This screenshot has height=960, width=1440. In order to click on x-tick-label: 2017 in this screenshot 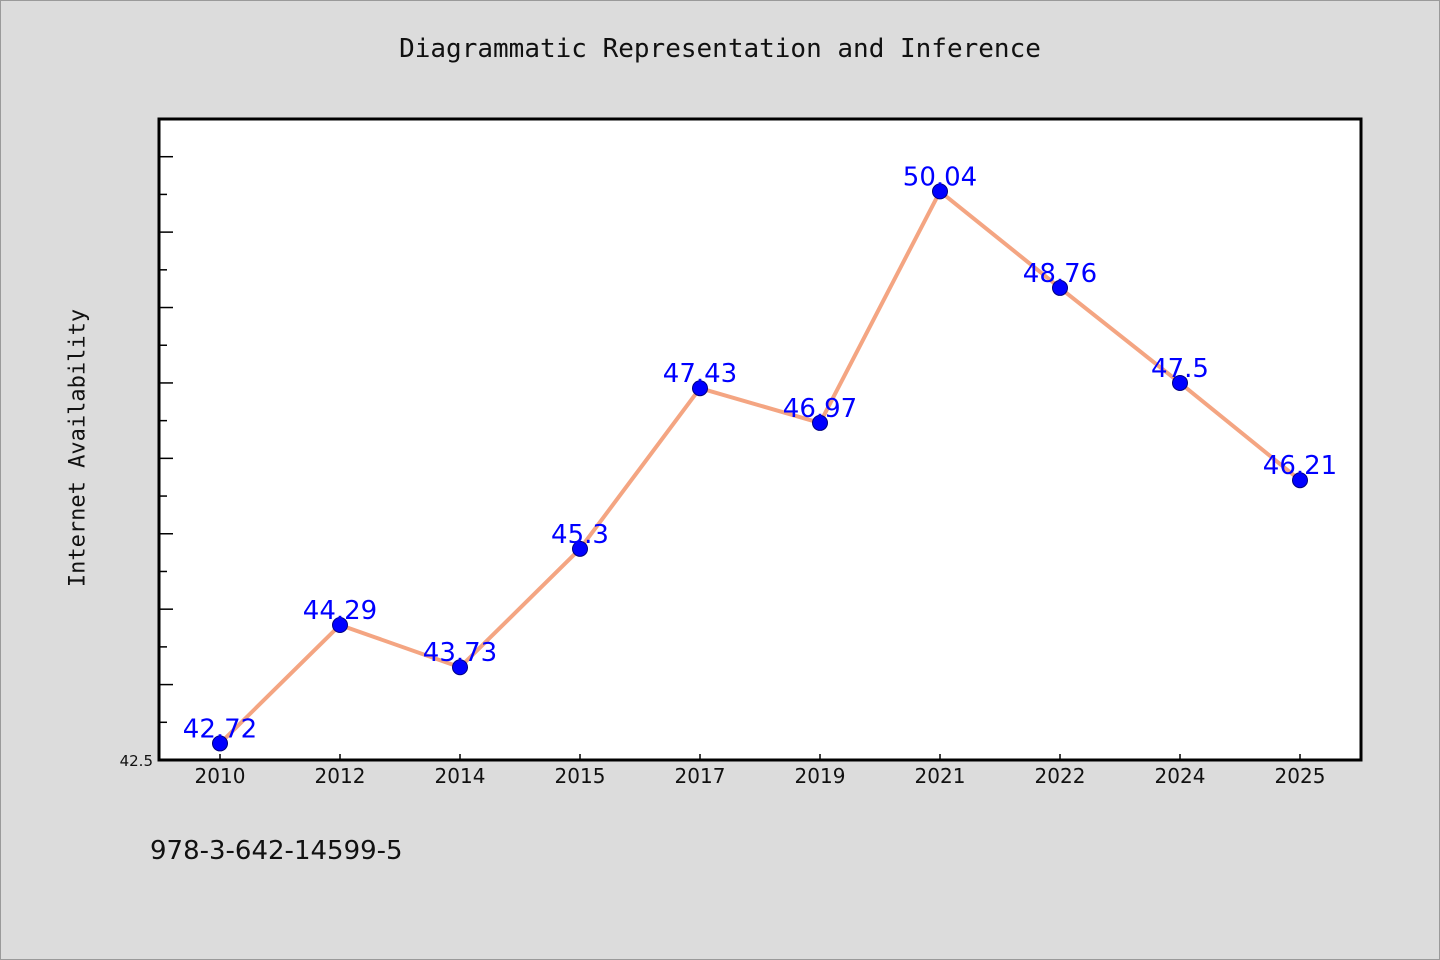, I will do `click(700, 776)`.